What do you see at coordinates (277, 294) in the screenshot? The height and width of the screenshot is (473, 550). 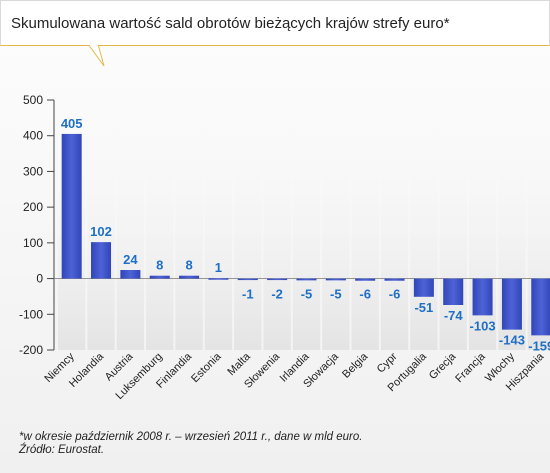 I see `data-label: -2` at bounding box center [277, 294].